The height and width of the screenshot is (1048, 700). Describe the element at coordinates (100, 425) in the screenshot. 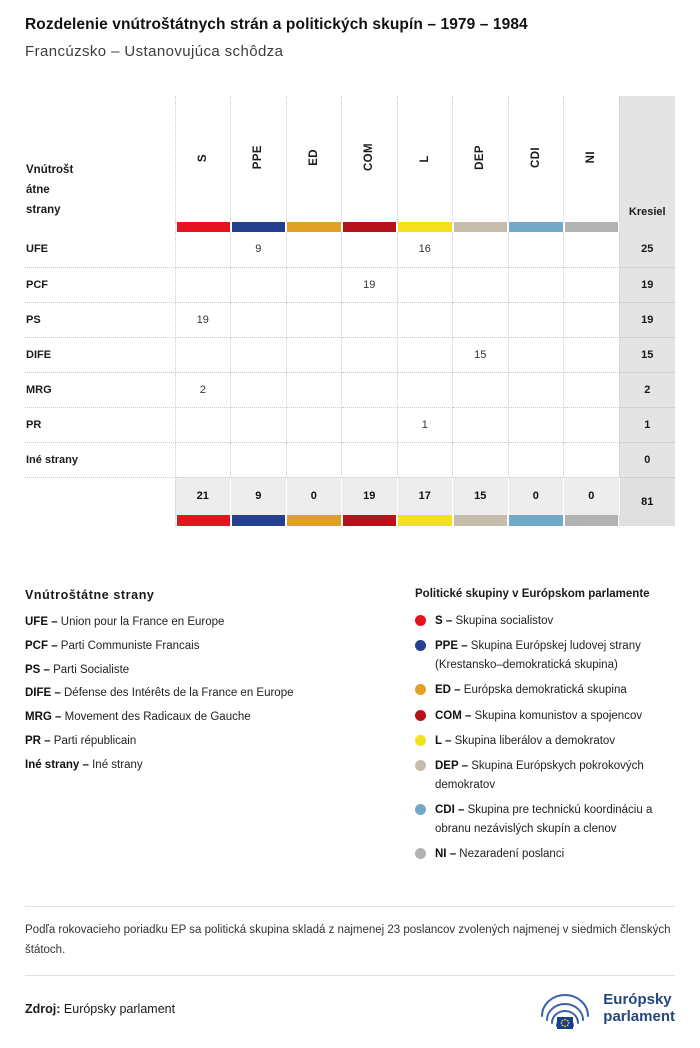

I see `party-name: PR` at that location.